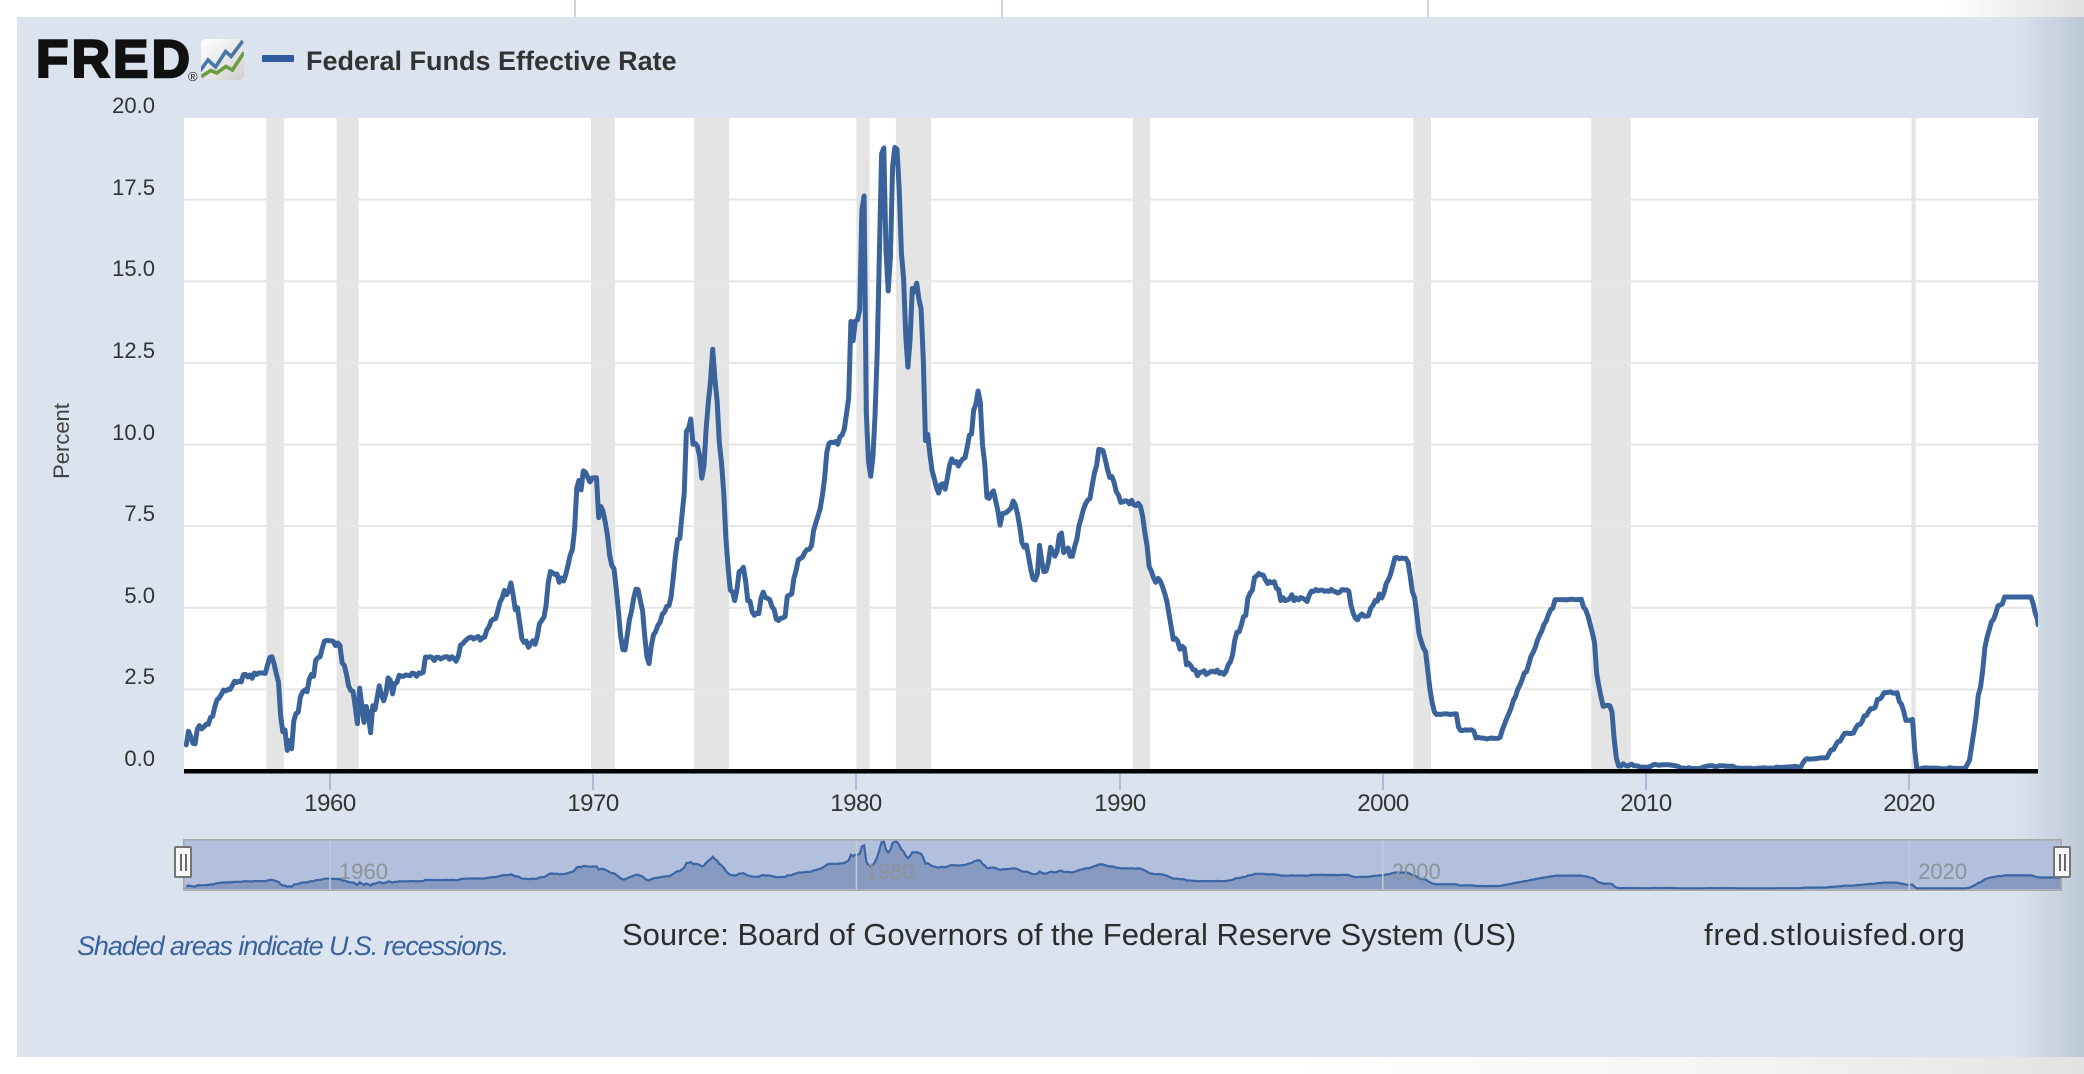 The width and height of the screenshot is (2084, 1074). Describe the element at coordinates (1416, 871) in the screenshot. I see `svg-text: 2000` at that location.